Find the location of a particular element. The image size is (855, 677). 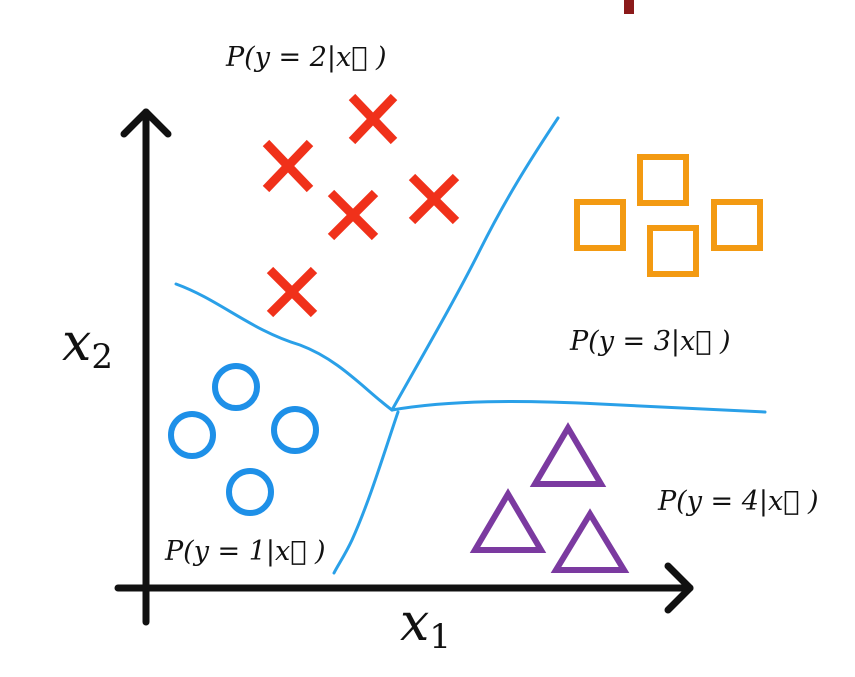

y-axis-label-subscript: 2 is located at coordinates (102, 357).